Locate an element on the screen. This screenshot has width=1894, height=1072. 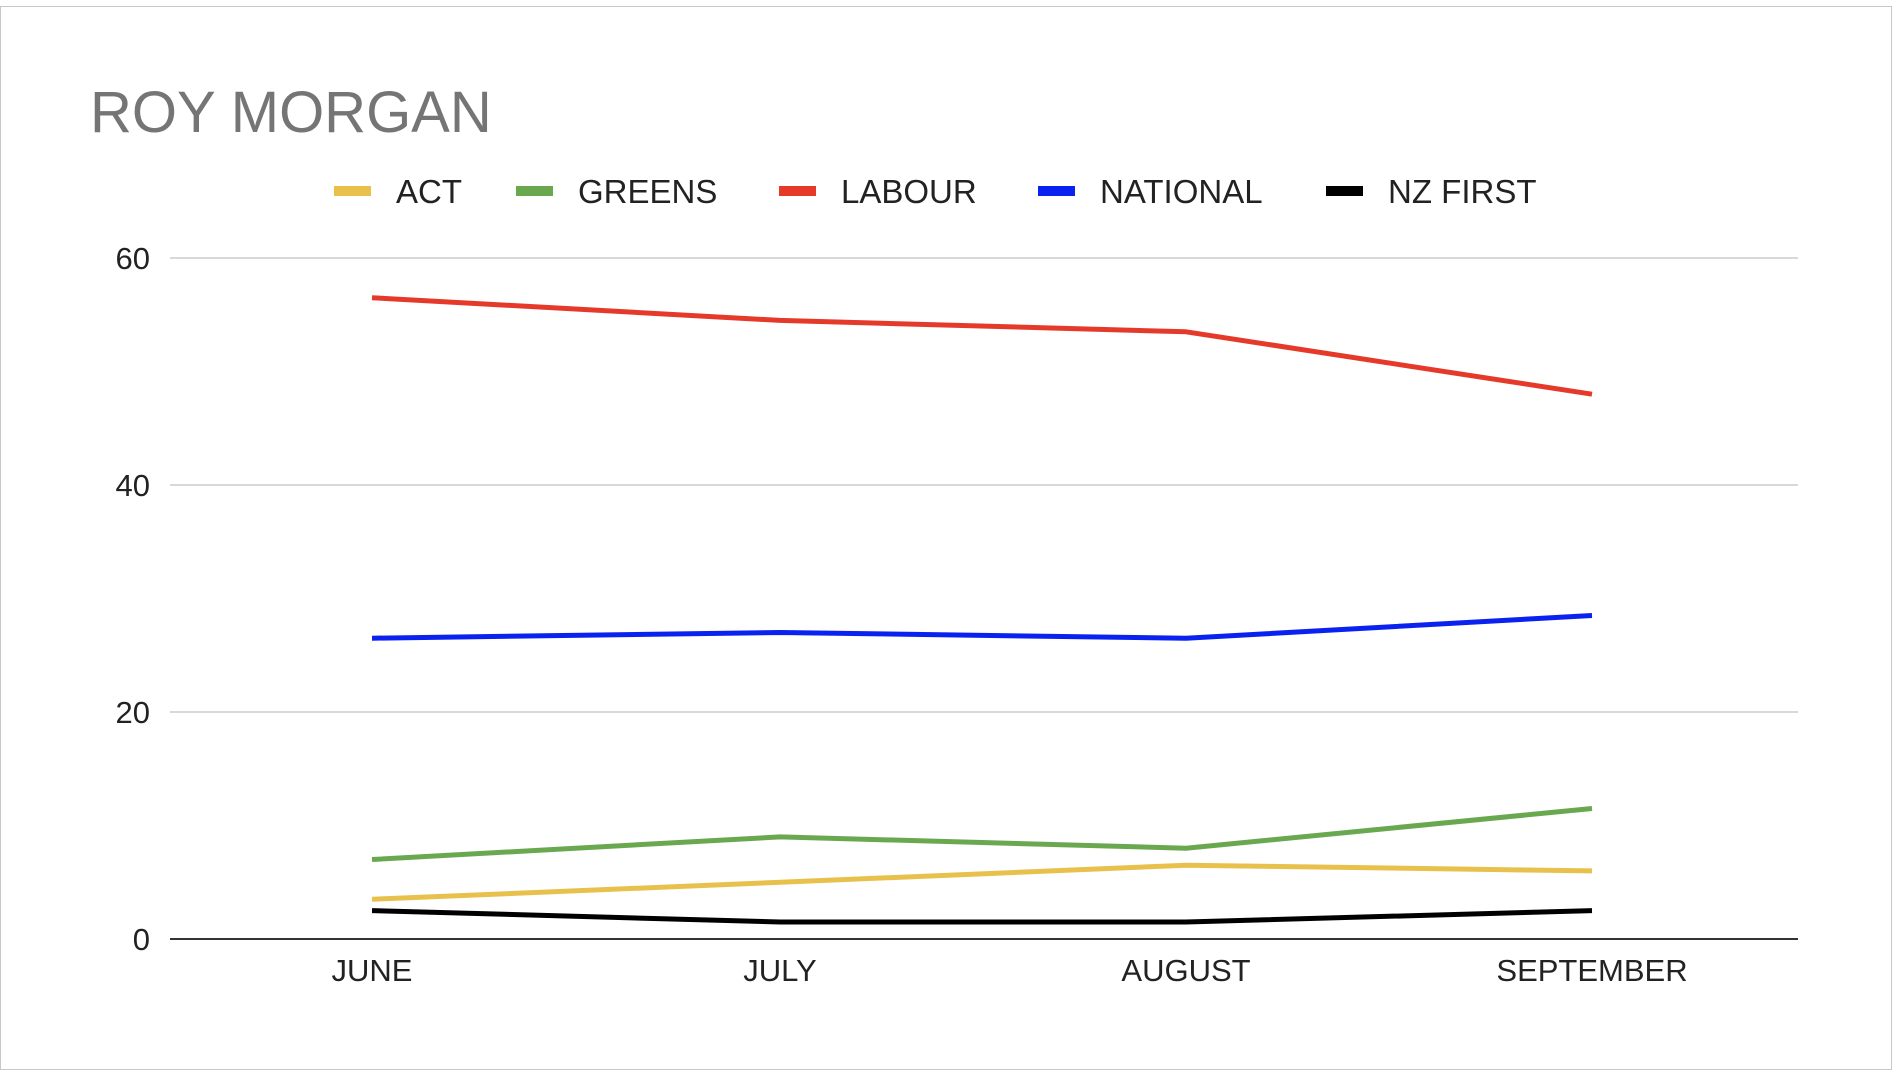
y-tick-label: 0 is located at coordinates (141, 939).